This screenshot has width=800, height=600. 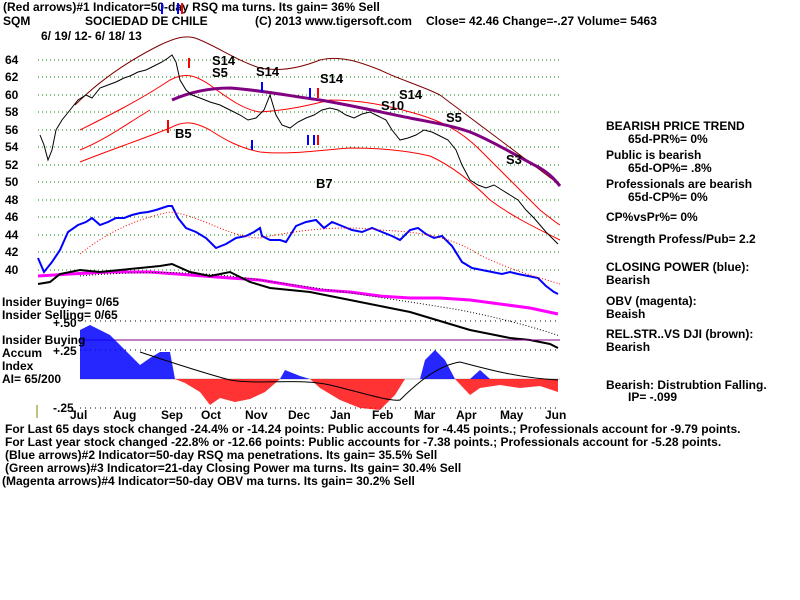 What do you see at coordinates (125, 415) in the screenshot?
I see `month-tick: Aug` at bounding box center [125, 415].